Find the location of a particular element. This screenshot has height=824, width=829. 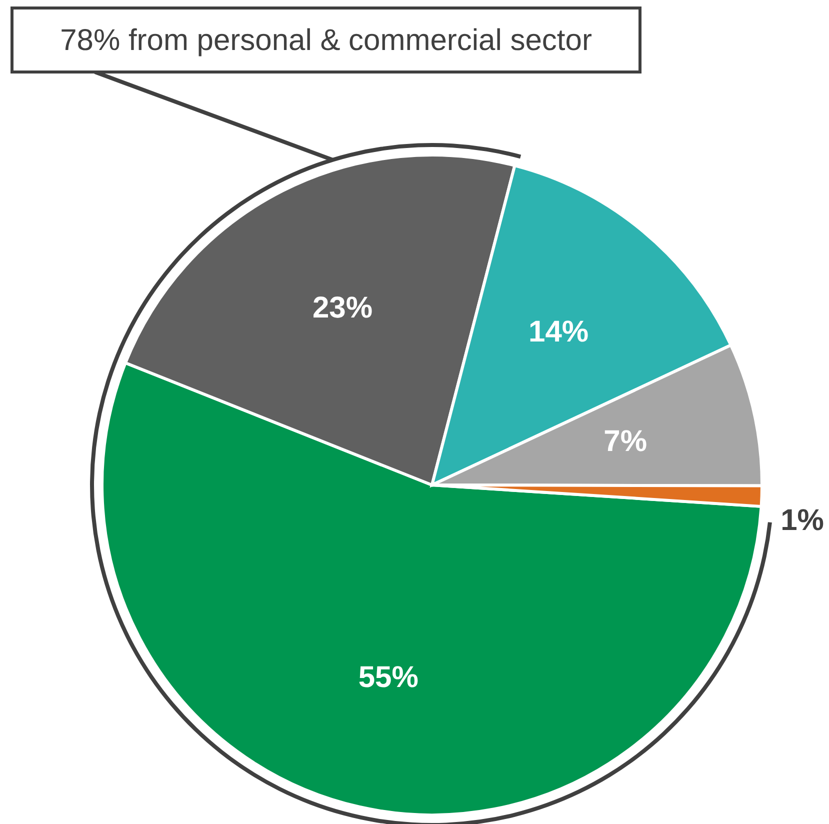

data-label: 55% is located at coordinates (388, 677).